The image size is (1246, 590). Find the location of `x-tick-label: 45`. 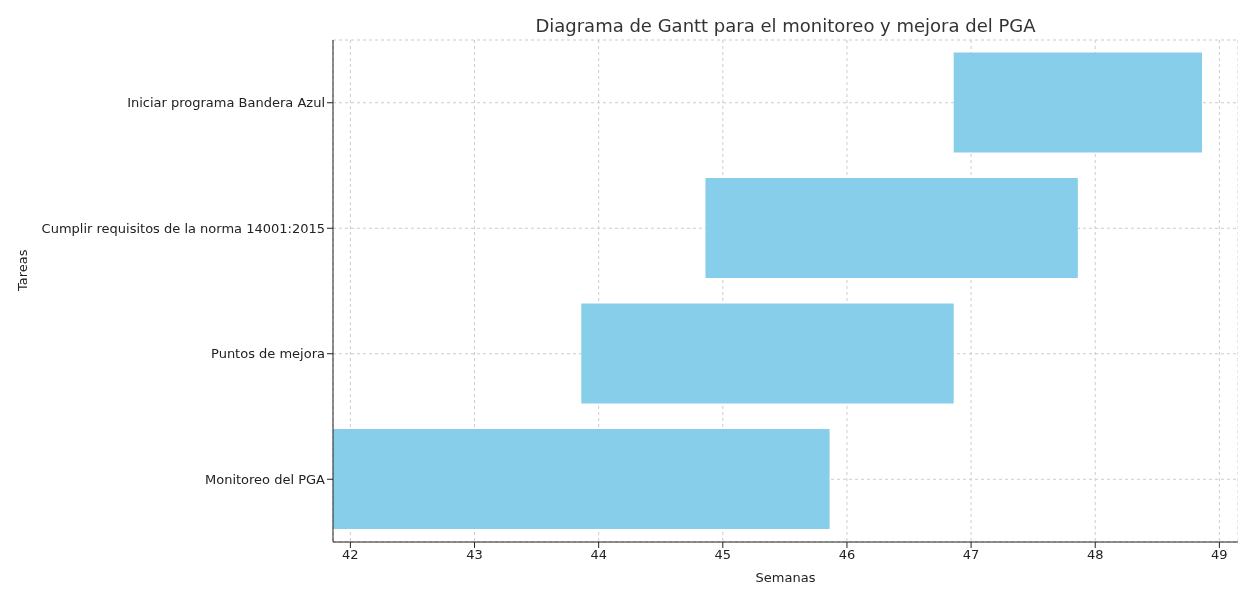

x-tick-label: 45 is located at coordinates (723, 555).